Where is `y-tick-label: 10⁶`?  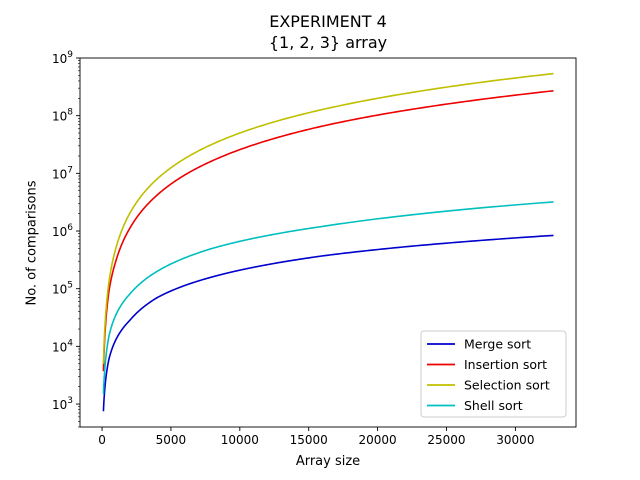 y-tick-label: 10⁶ is located at coordinates (62, 231).